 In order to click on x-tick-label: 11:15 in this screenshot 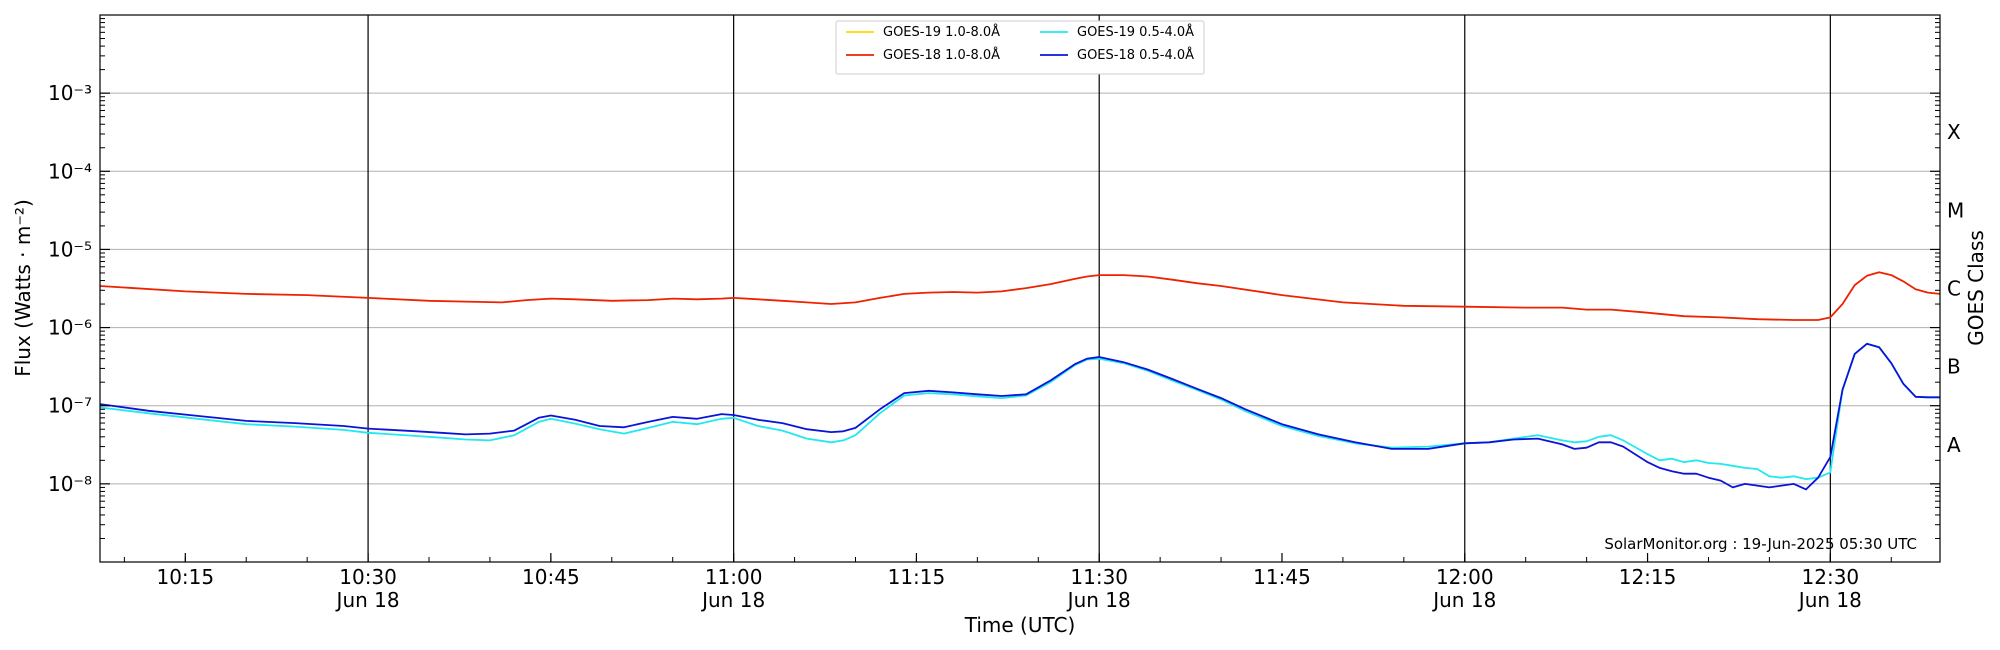, I will do `click(917, 577)`.